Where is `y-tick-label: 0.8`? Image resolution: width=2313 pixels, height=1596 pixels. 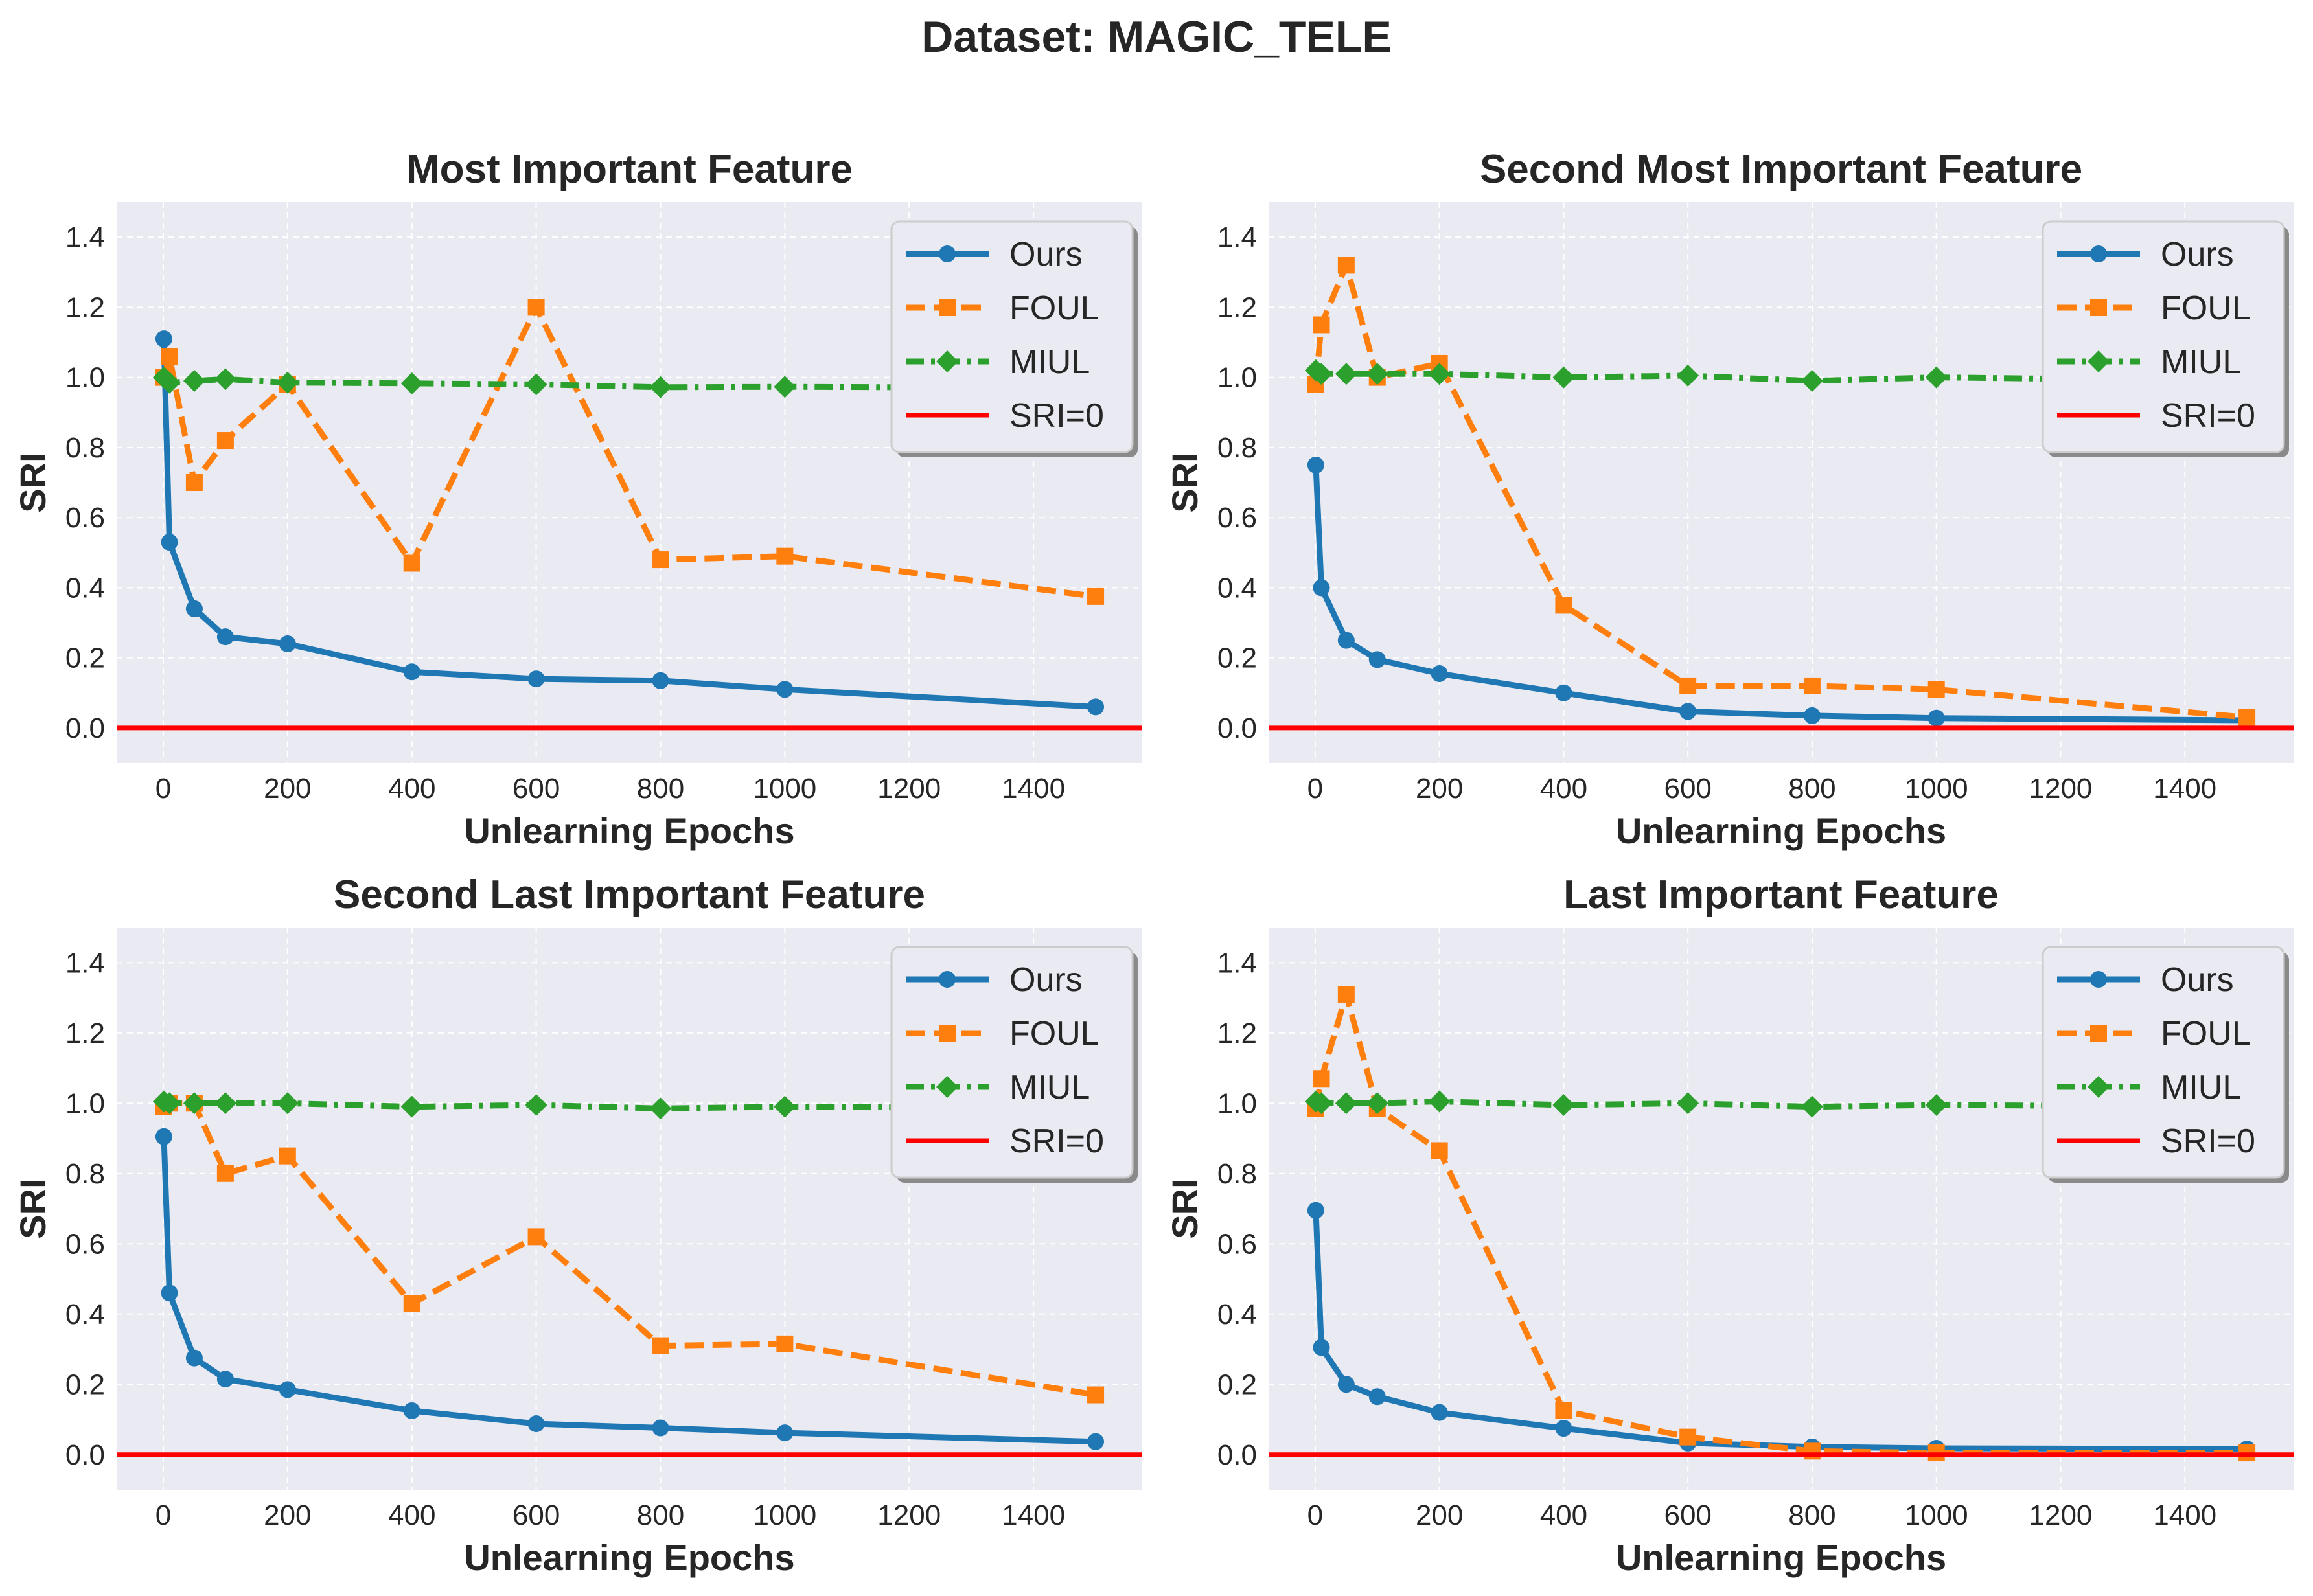 y-tick-label: 0.8 is located at coordinates (85, 448).